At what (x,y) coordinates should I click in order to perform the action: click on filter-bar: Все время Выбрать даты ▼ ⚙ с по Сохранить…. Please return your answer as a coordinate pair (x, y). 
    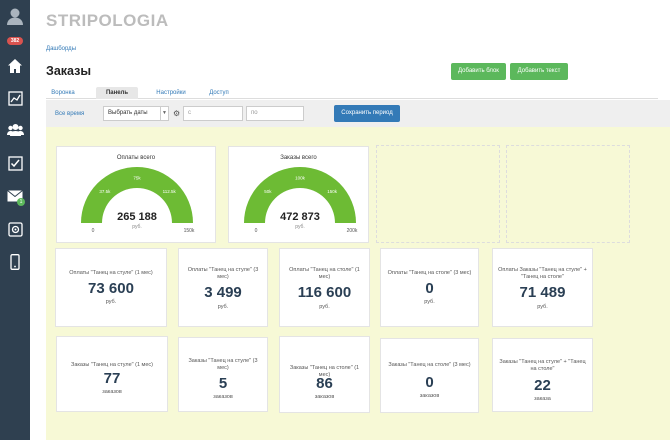
    Looking at the image, I should click on (358, 113).